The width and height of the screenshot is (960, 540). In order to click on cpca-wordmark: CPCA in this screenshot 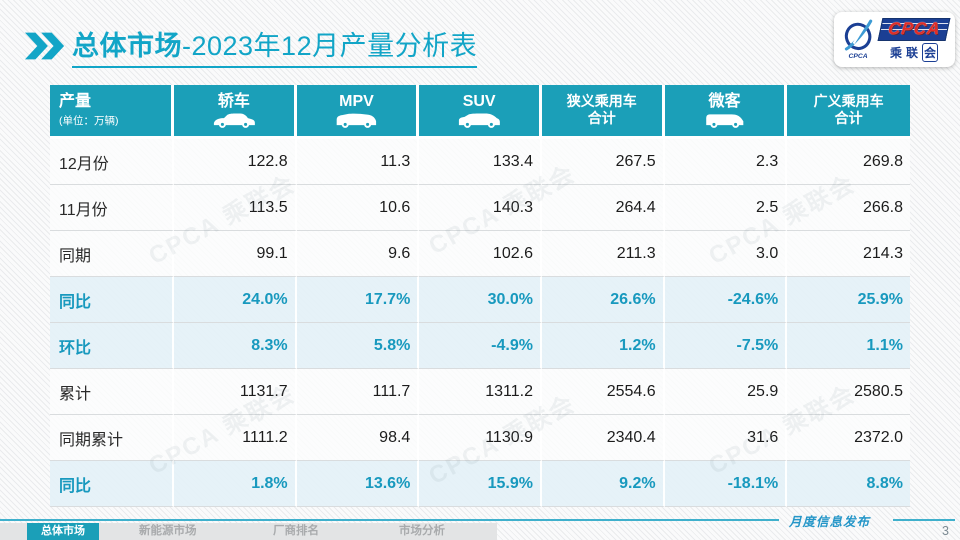, I will do `click(914, 29)`.